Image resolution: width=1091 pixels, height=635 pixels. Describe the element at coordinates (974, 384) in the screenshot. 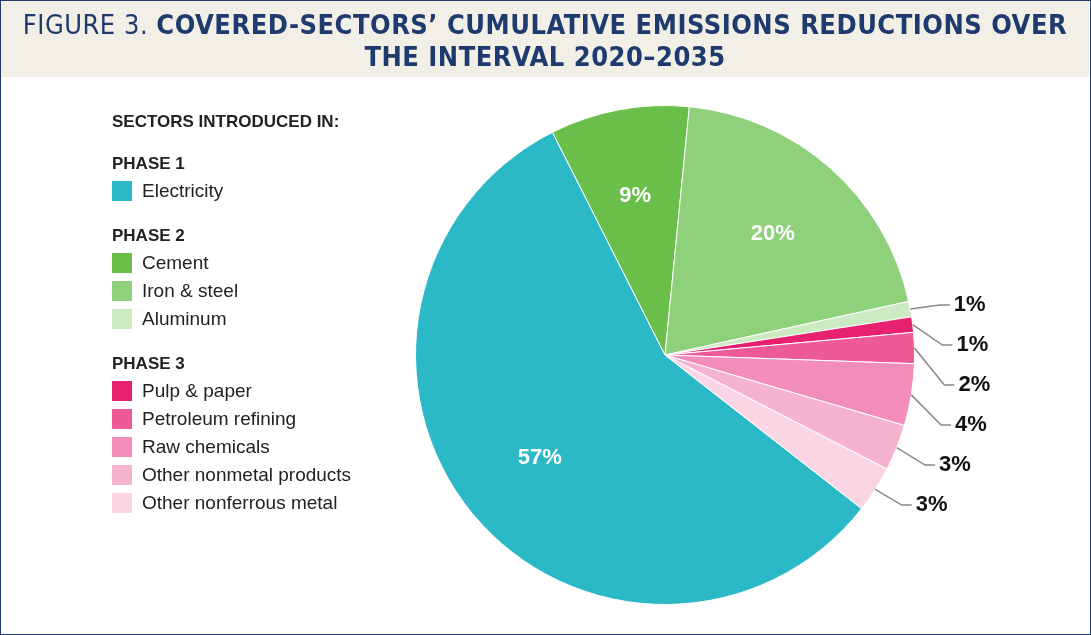

I see `data-label: 2%` at that location.